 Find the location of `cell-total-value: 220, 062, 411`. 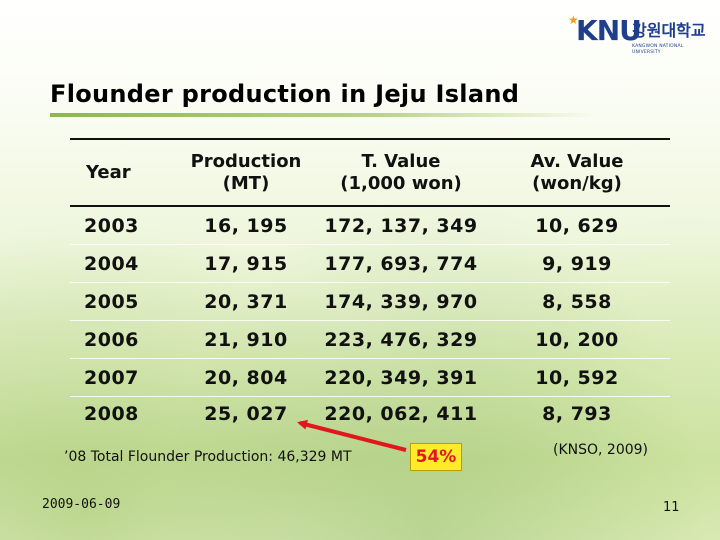

cell-total-value: 220, 062, 411 is located at coordinates (401, 414).